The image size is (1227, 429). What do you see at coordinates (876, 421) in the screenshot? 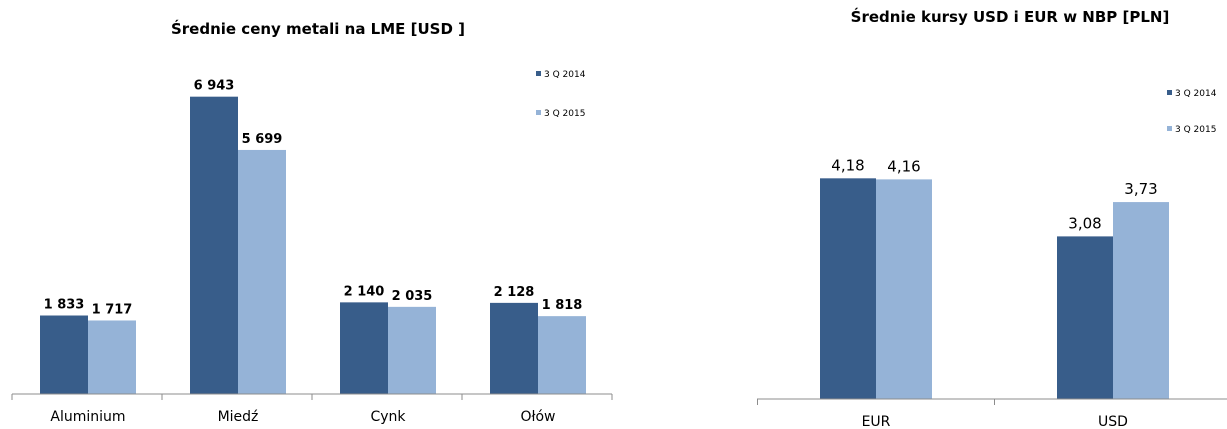
I see `category-label: EUR` at bounding box center [876, 421].